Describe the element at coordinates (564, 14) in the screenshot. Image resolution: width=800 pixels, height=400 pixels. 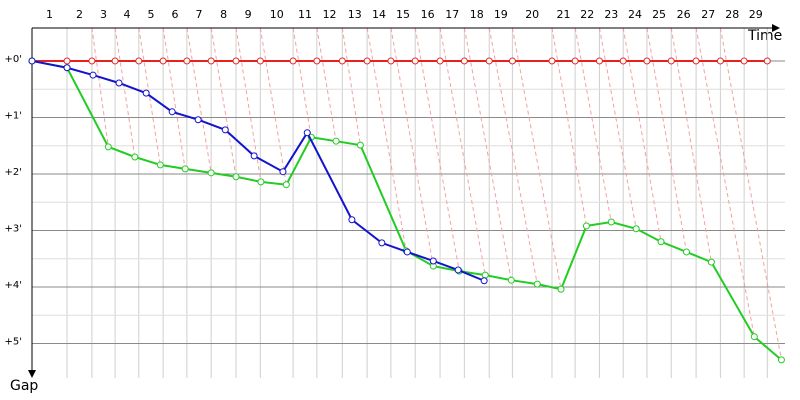
I see `lap-label: 21` at that location.